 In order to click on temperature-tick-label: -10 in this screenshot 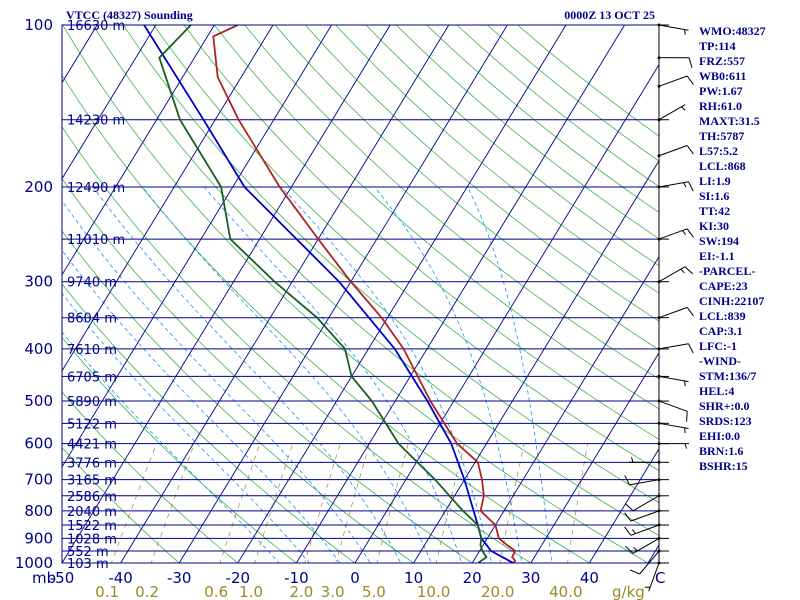, I will do `click(296, 578)`.